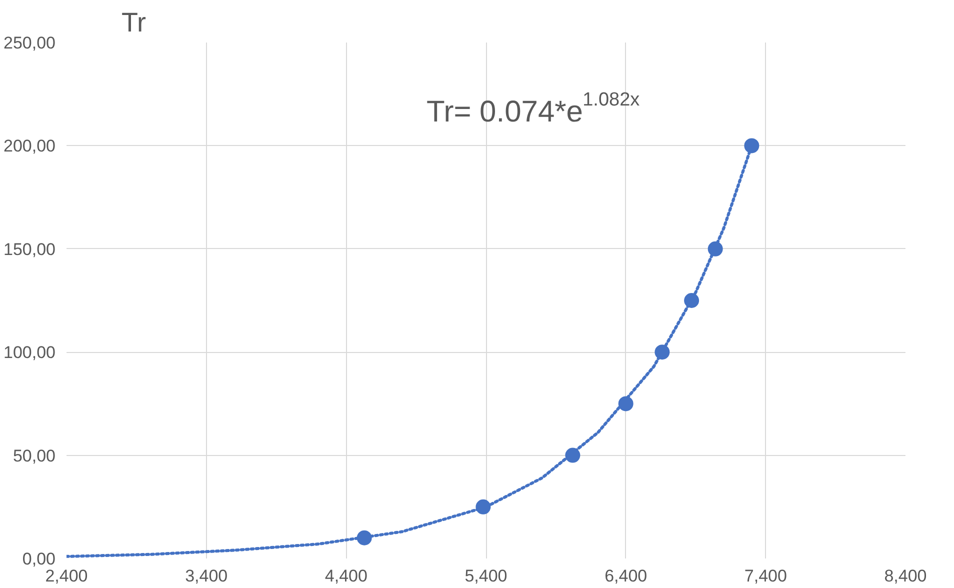 The height and width of the screenshot is (588, 954). Describe the element at coordinates (134, 23) in the screenshot. I see `y-axis-title: Tr` at that location.